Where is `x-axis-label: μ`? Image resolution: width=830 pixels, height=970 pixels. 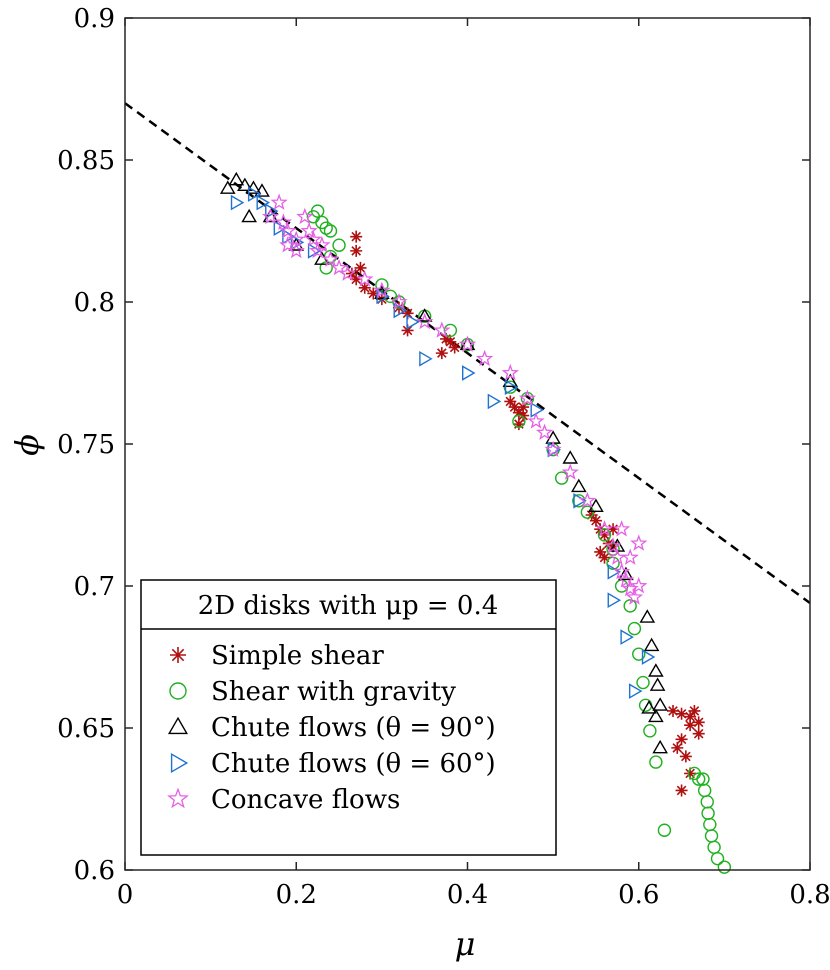
x-axis-label: μ is located at coordinates (465, 944).